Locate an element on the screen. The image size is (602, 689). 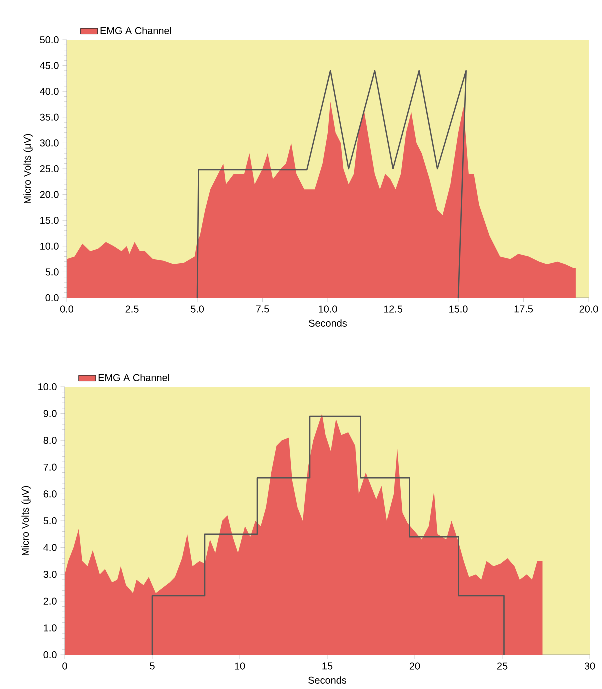
y-tick-label: 9.0 is located at coordinates (50, 414).